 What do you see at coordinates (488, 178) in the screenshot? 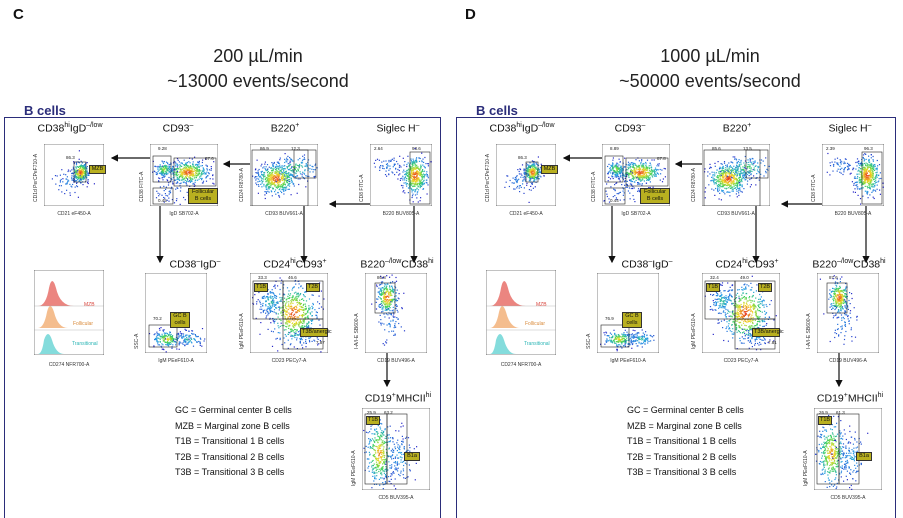
I see `plot-mzb-yaxis: CD1d PerCPeF710-A` at bounding box center [488, 178].